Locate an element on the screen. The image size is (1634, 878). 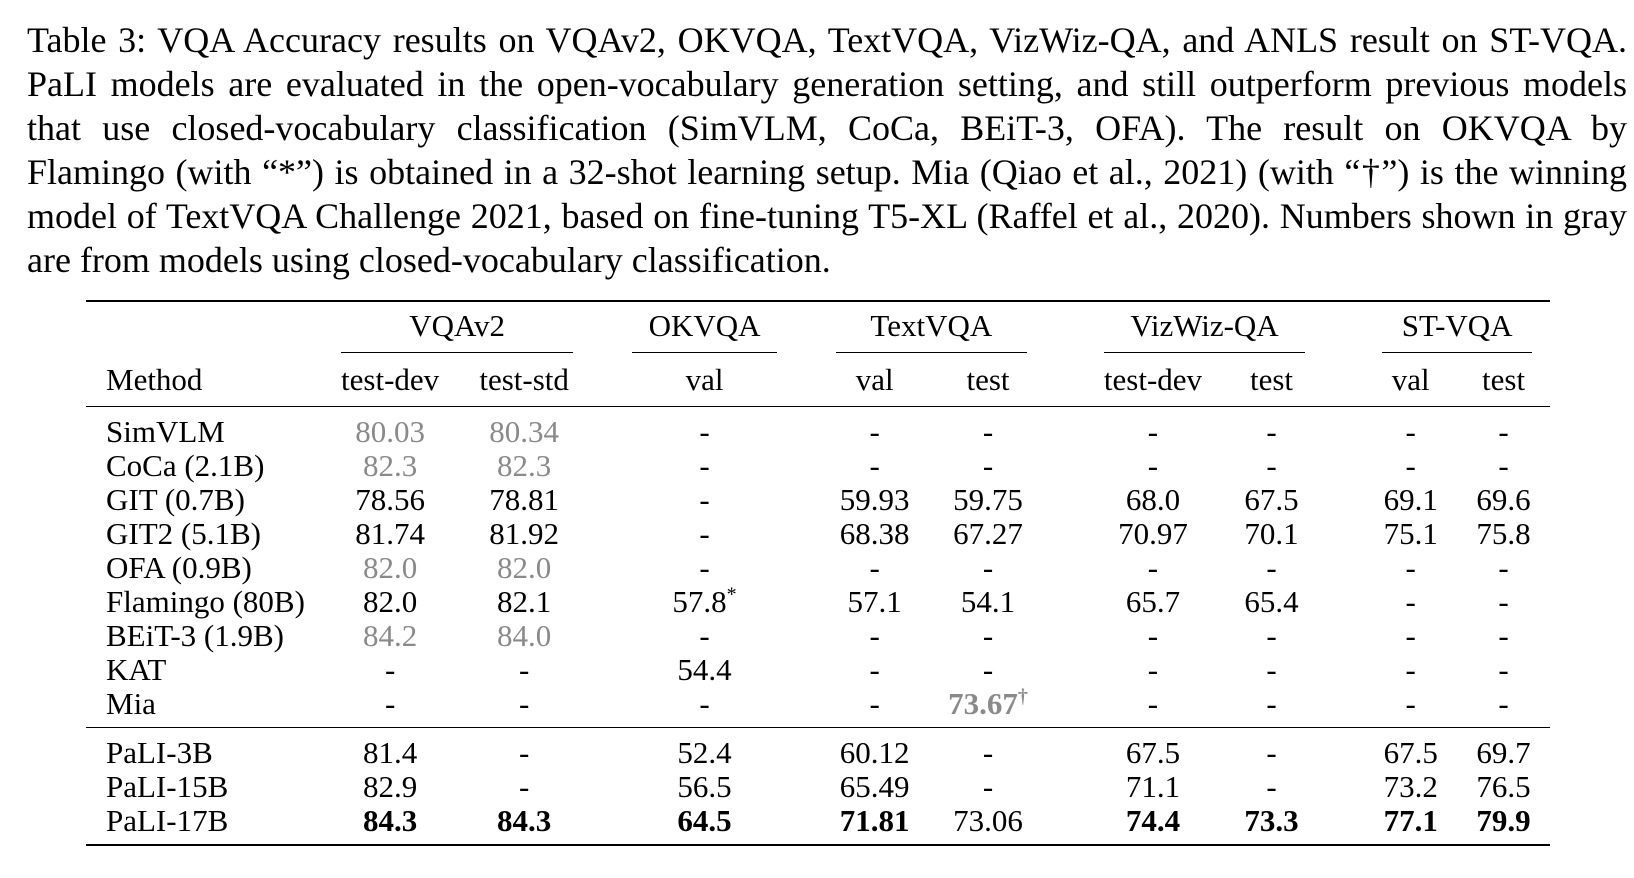
value-text: 75.8 is located at coordinates (1503, 533).